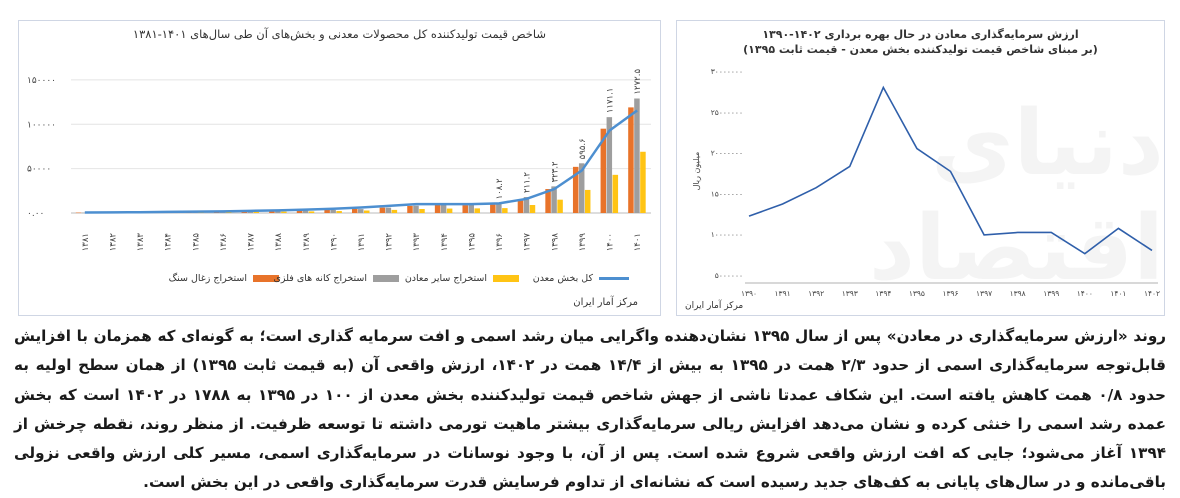 This screenshot has height=498, width=1180. What do you see at coordinates (207, 278) in the screenshot?
I see `legend-label-coal: استخراج زغال سنگ` at bounding box center [207, 278].